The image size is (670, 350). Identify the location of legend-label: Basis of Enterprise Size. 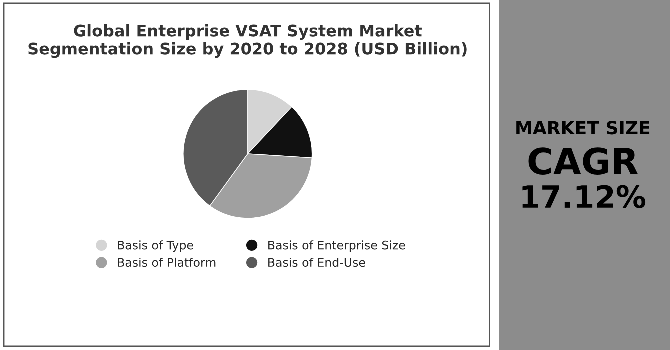
(337, 246).